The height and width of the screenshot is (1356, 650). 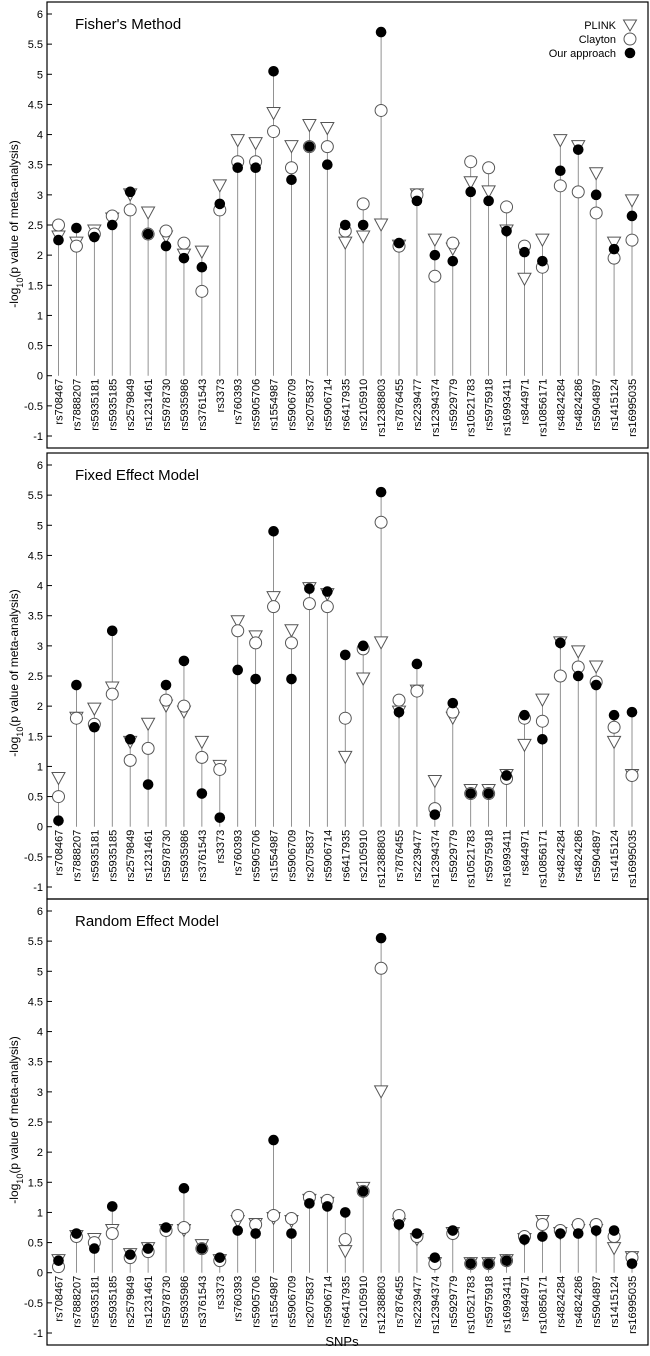 I want to click on x-tick-label: rs7888207, so click(x=77, y=405).